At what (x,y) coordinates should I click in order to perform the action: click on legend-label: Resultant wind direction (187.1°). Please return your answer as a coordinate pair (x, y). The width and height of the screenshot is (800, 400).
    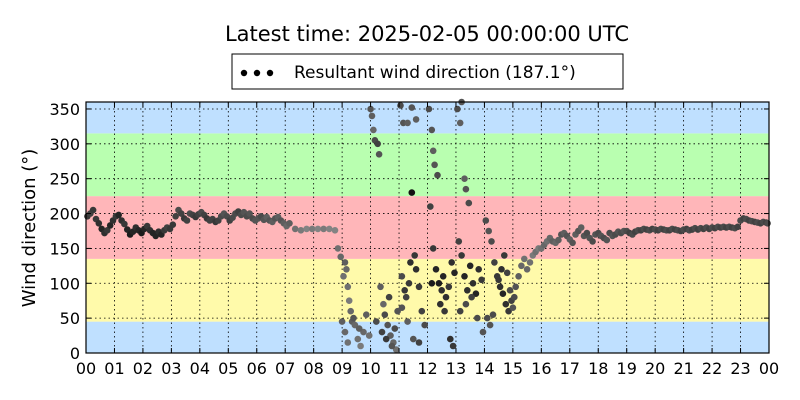
    Looking at the image, I should click on (435, 73).